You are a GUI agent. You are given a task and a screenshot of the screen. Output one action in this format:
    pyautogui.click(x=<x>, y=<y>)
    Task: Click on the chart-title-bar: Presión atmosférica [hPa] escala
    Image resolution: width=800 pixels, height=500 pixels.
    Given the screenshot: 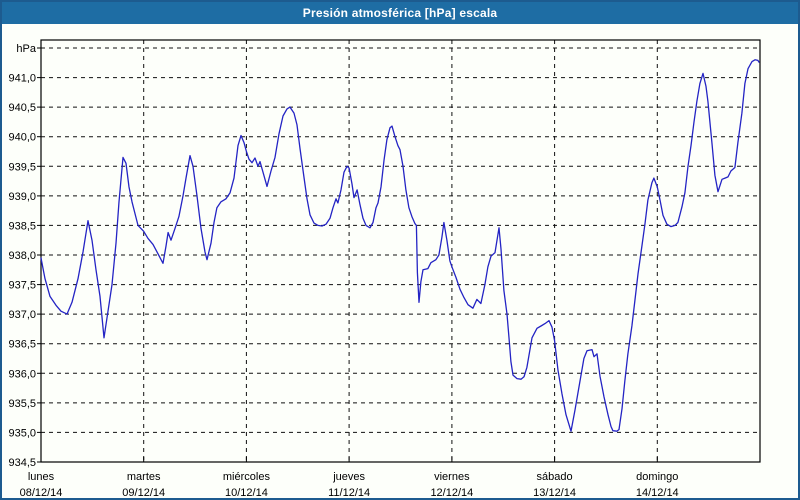 What is the action you would take?
    pyautogui.click(x=400, y=13)
    